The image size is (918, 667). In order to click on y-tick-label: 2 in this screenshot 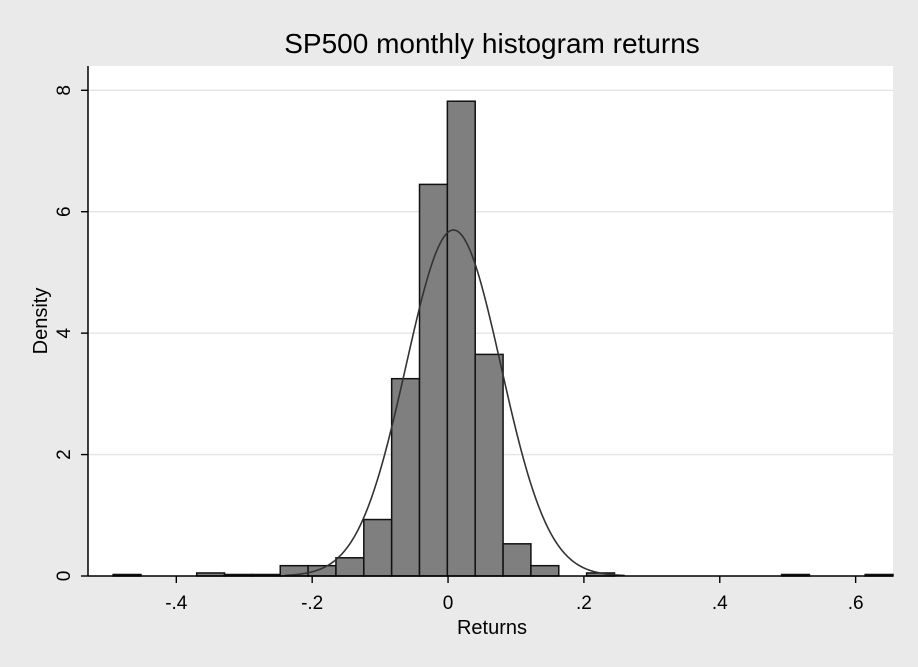, I will do `click(64, 454)`.